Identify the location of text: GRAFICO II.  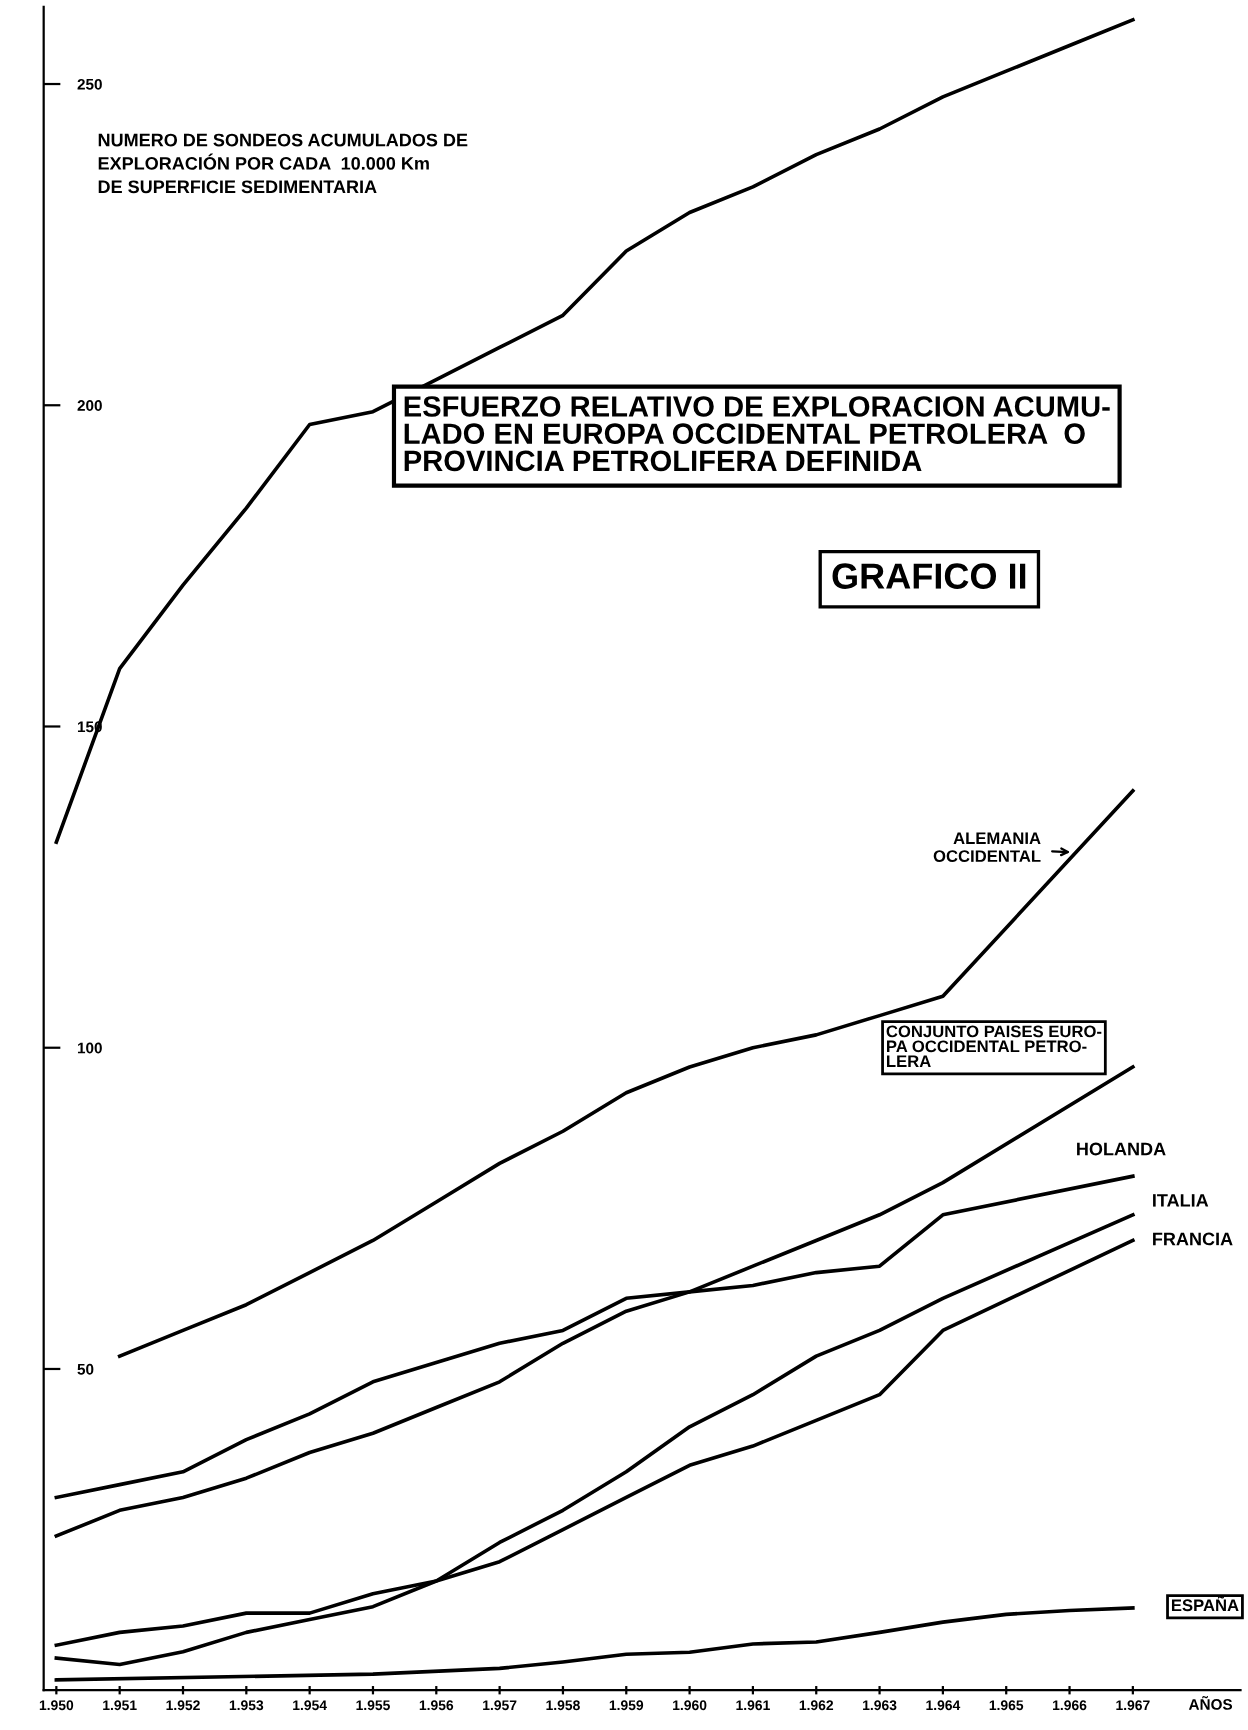
(929, 576).